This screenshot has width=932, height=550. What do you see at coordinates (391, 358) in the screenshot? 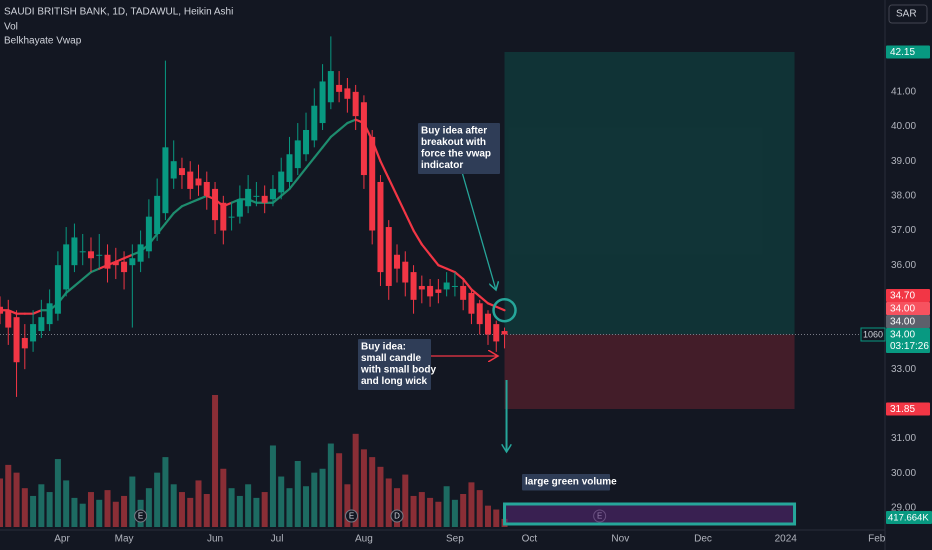
I see `annotation-text: small candle` at bounding box center [391, 358].